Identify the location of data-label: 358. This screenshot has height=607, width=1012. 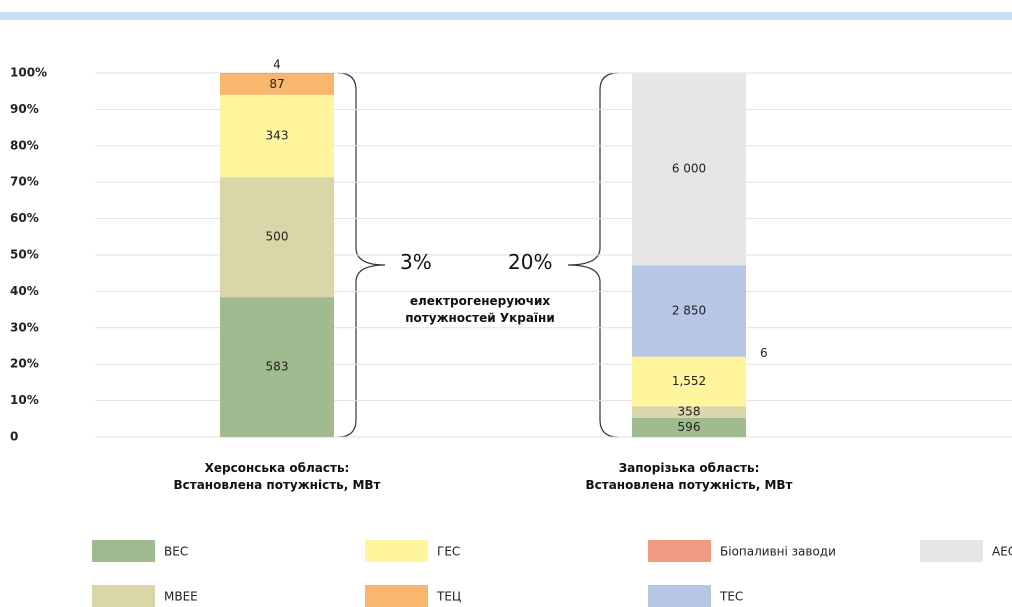
(689, 412).